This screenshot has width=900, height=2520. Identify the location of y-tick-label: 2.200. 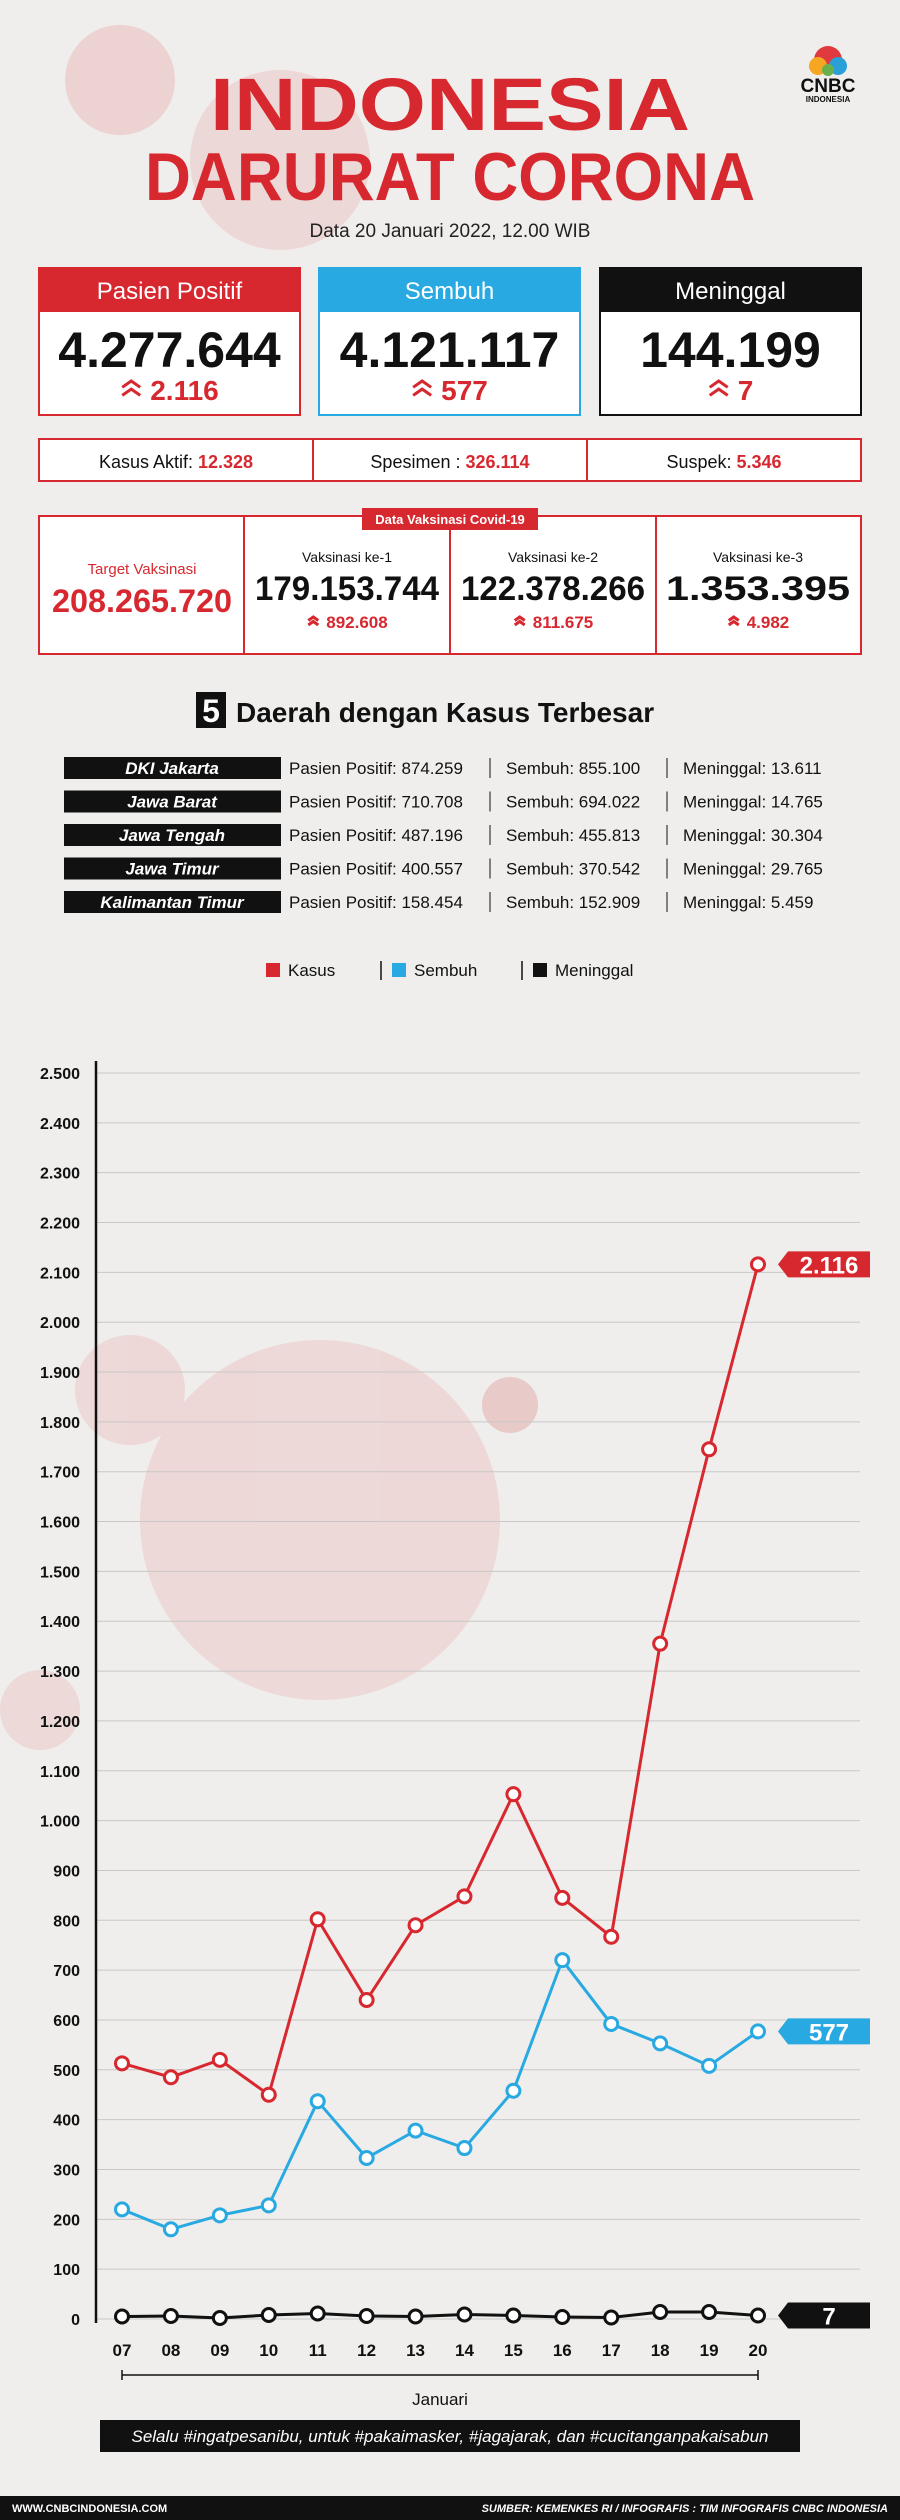
(60, 1224).